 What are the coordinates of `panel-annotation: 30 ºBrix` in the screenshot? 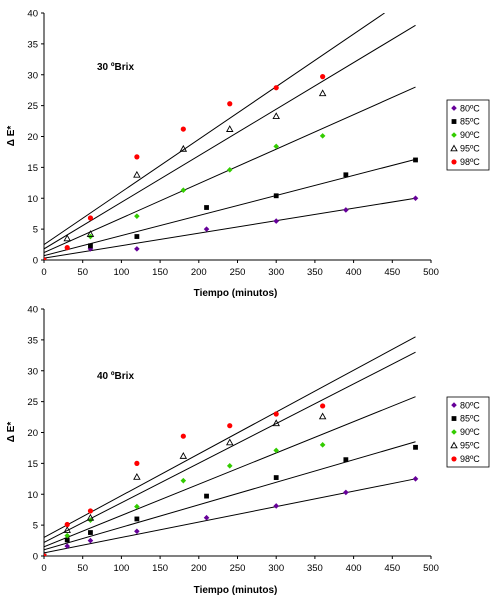 It's located at (115, 67).